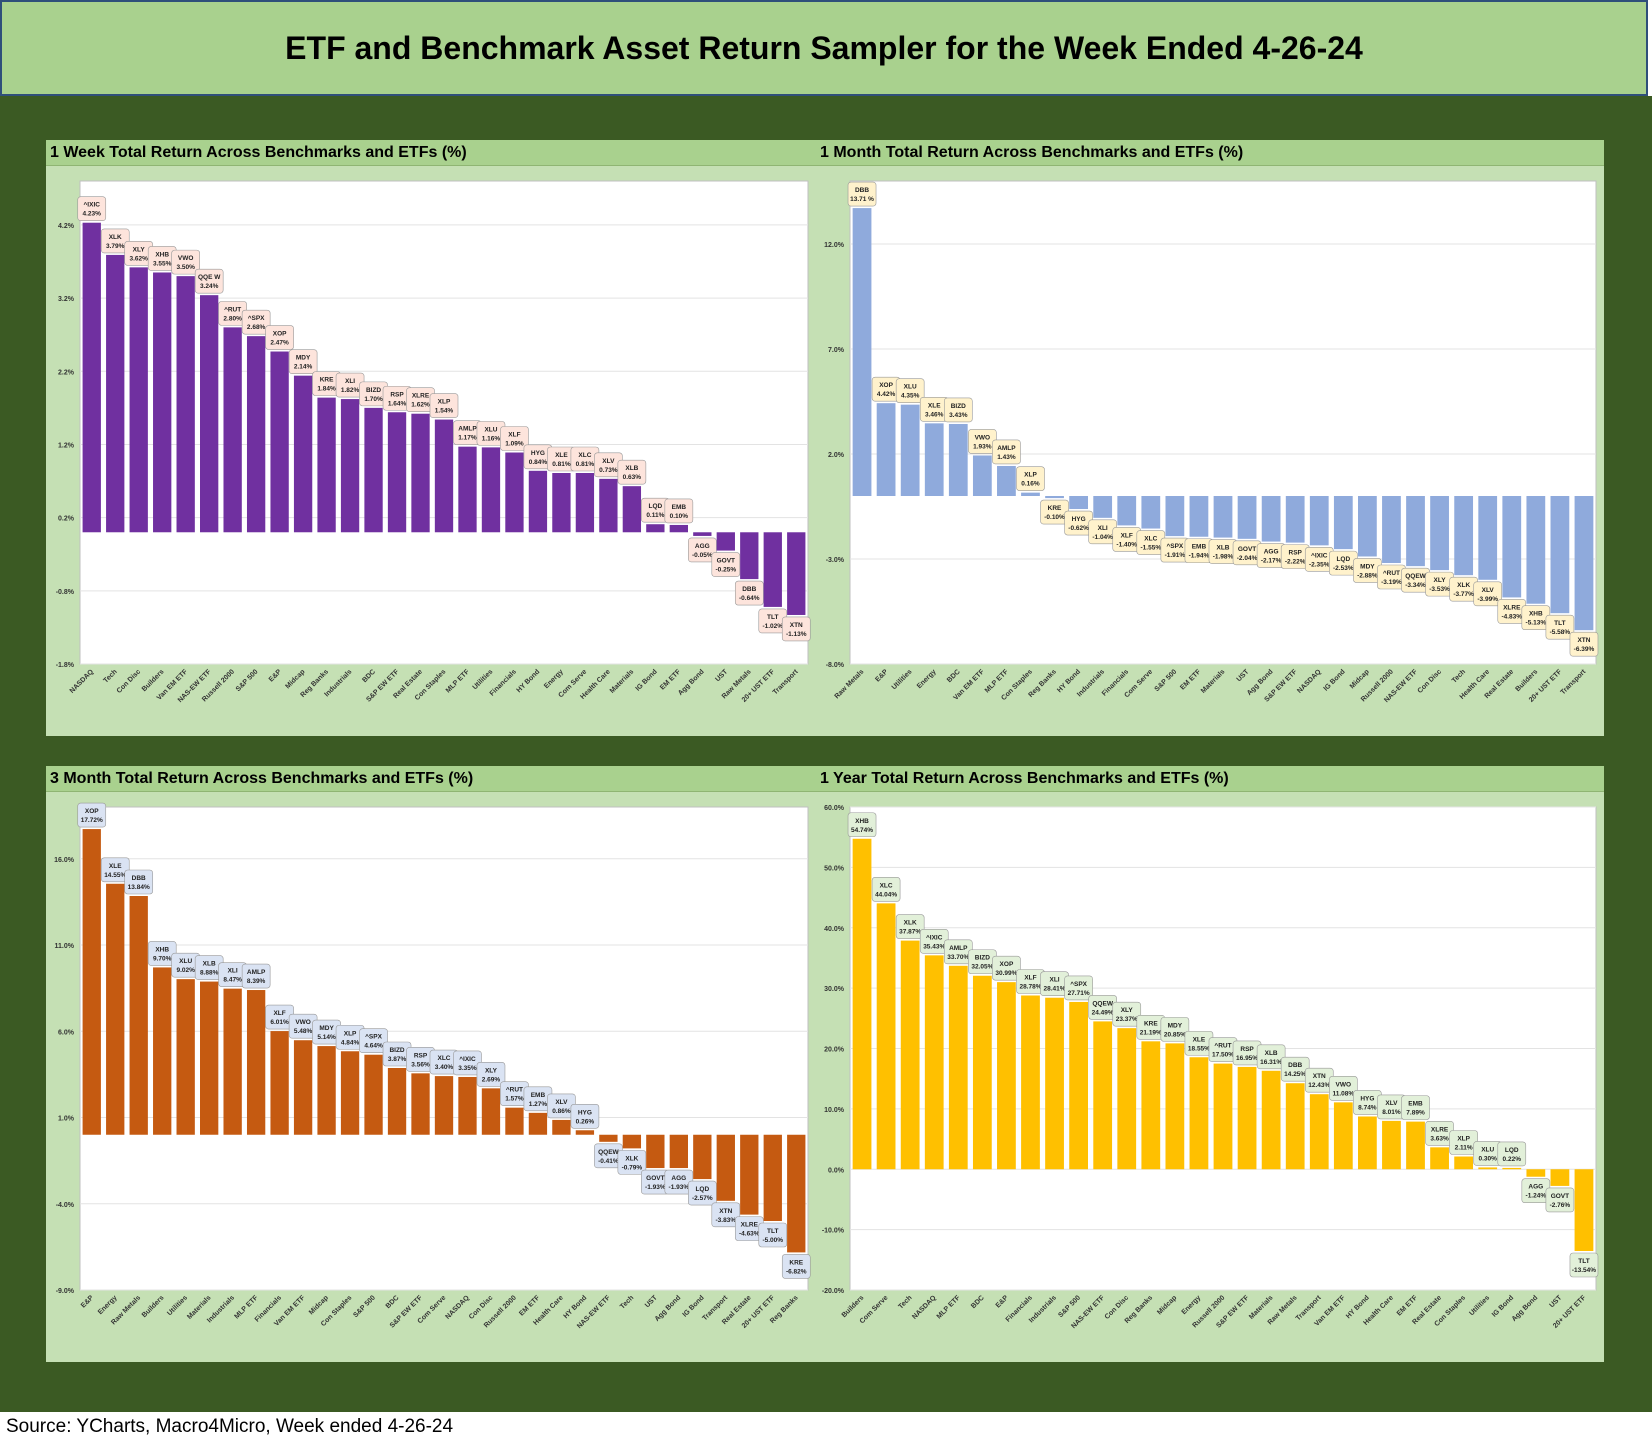  What do you see at coordinates (1199, 556) in the screenshot?
I see `data-label-value: -1.94%` at bounding box center [1199, 556].